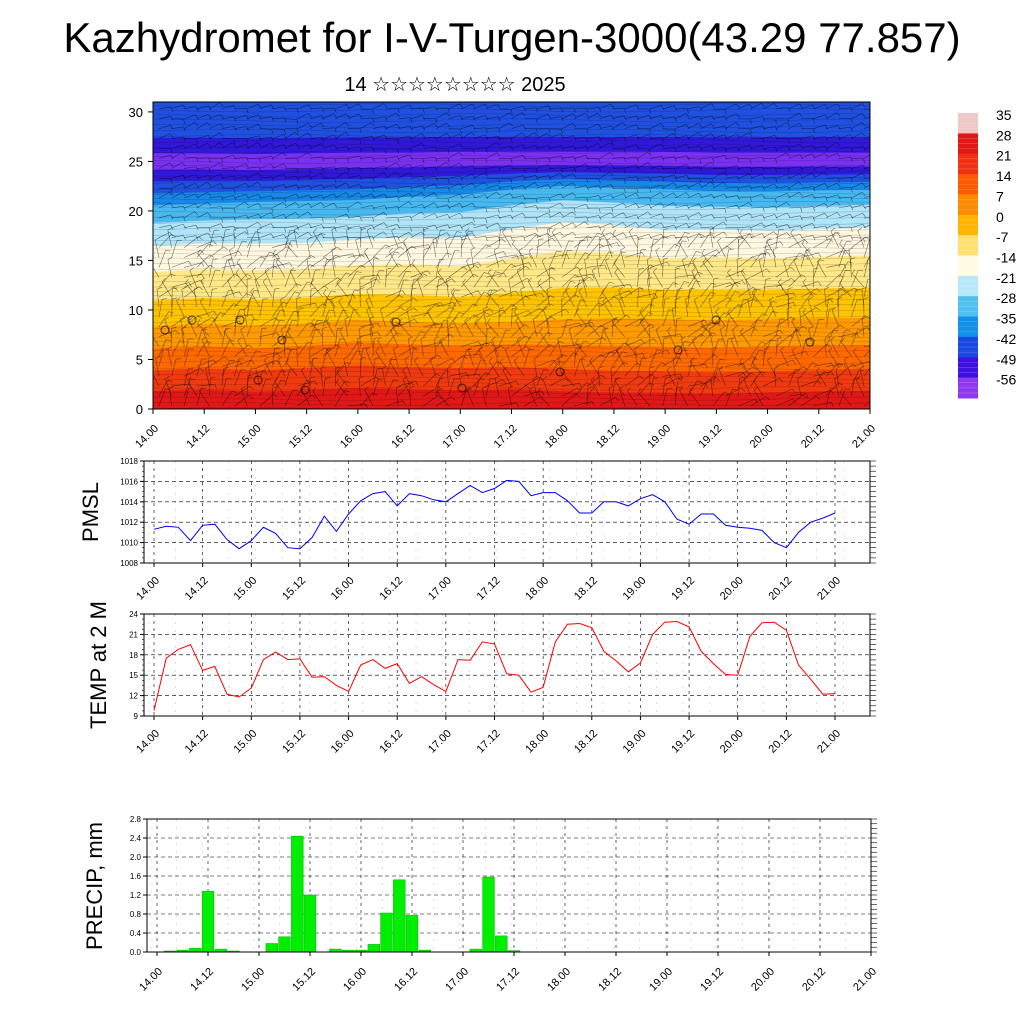  I want to click on isotherm-line, so click(511, 254).